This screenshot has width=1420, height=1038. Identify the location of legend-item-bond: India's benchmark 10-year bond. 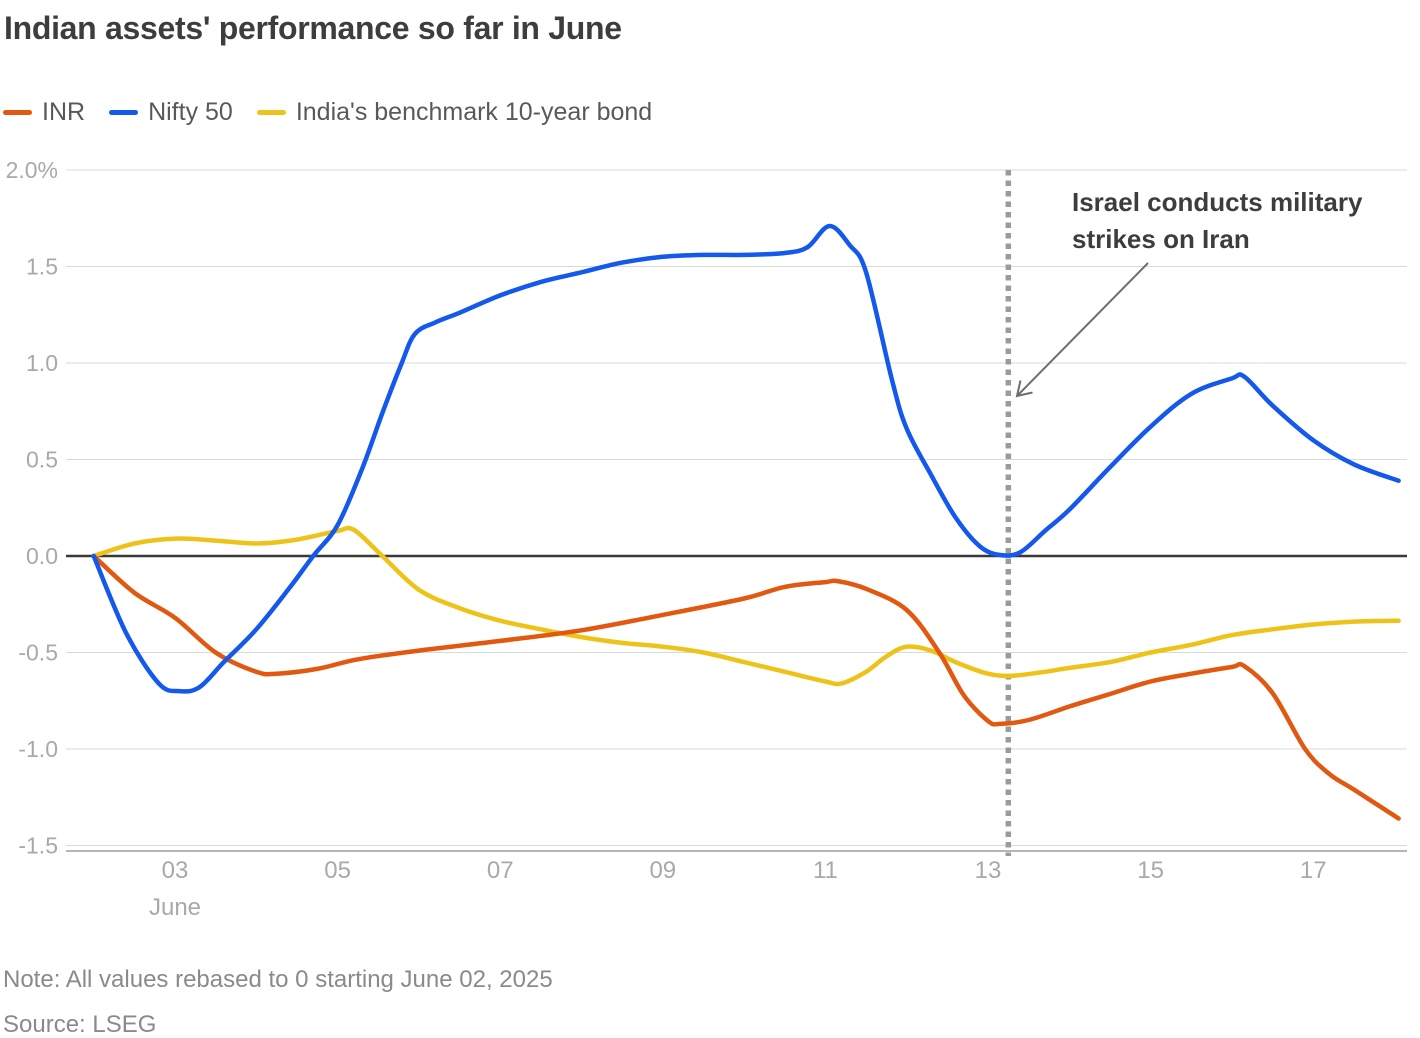
(454, 112).